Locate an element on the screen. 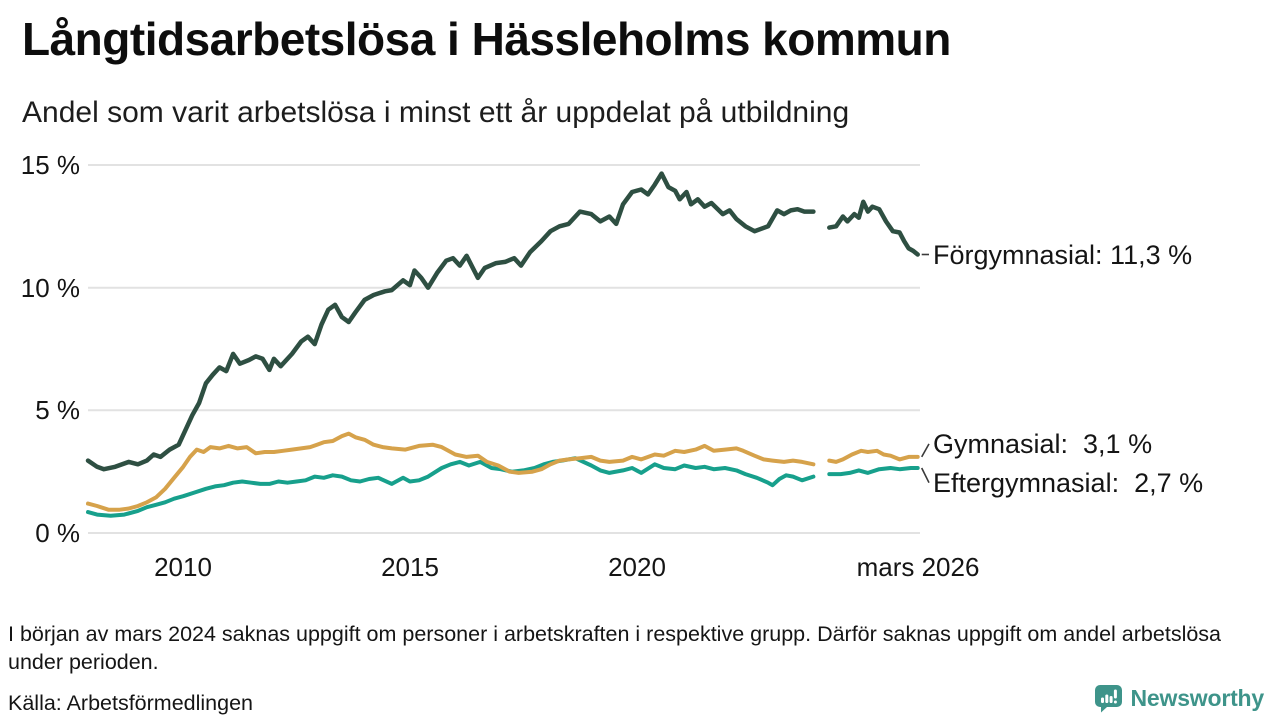 Image resolution: width=1280 pixels, height=720 pixels. series-end-label-gymnasial: Gymnasial: 3,1 % is located at coordinates (1043, 443).